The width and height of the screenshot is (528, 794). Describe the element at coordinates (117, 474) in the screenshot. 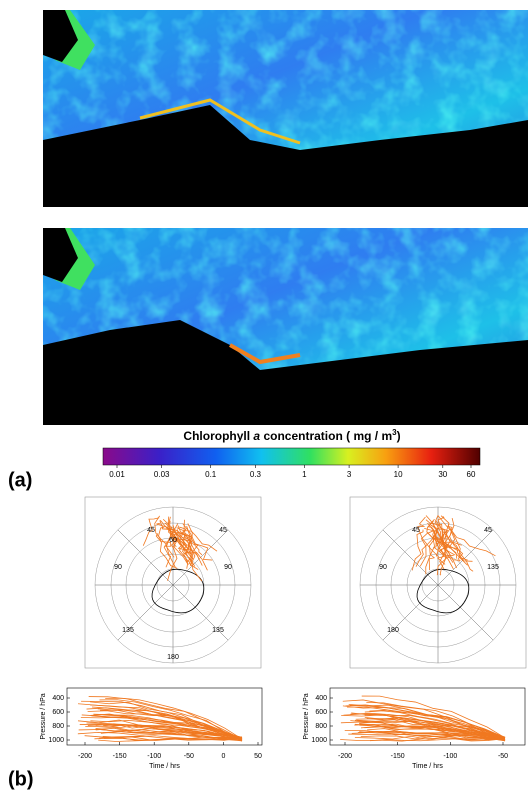

I see `colorbar-tick-label: 0.01` at that location.